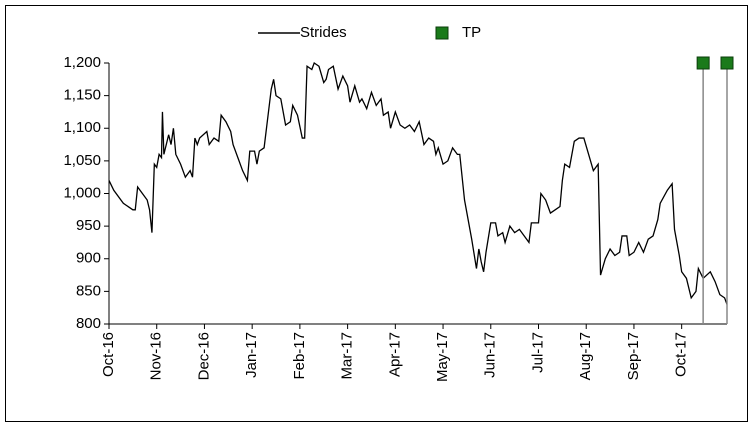  I want to click on y-tick-label: 1,100, so click(82, 127).